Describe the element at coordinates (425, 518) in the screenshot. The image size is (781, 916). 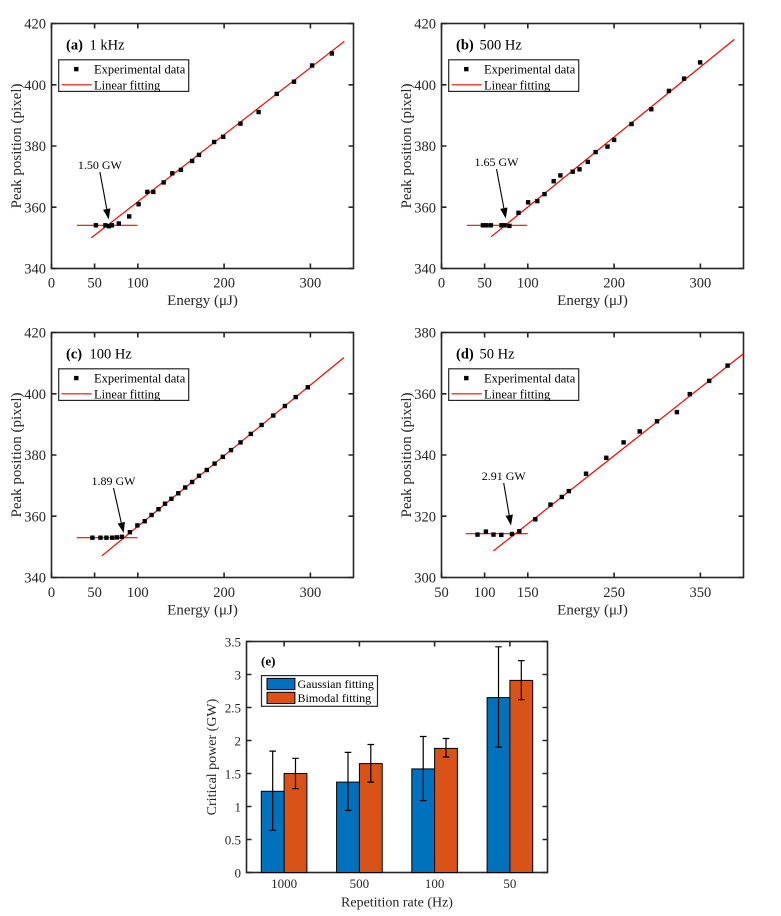
I see `svg-text: 320` at that location.